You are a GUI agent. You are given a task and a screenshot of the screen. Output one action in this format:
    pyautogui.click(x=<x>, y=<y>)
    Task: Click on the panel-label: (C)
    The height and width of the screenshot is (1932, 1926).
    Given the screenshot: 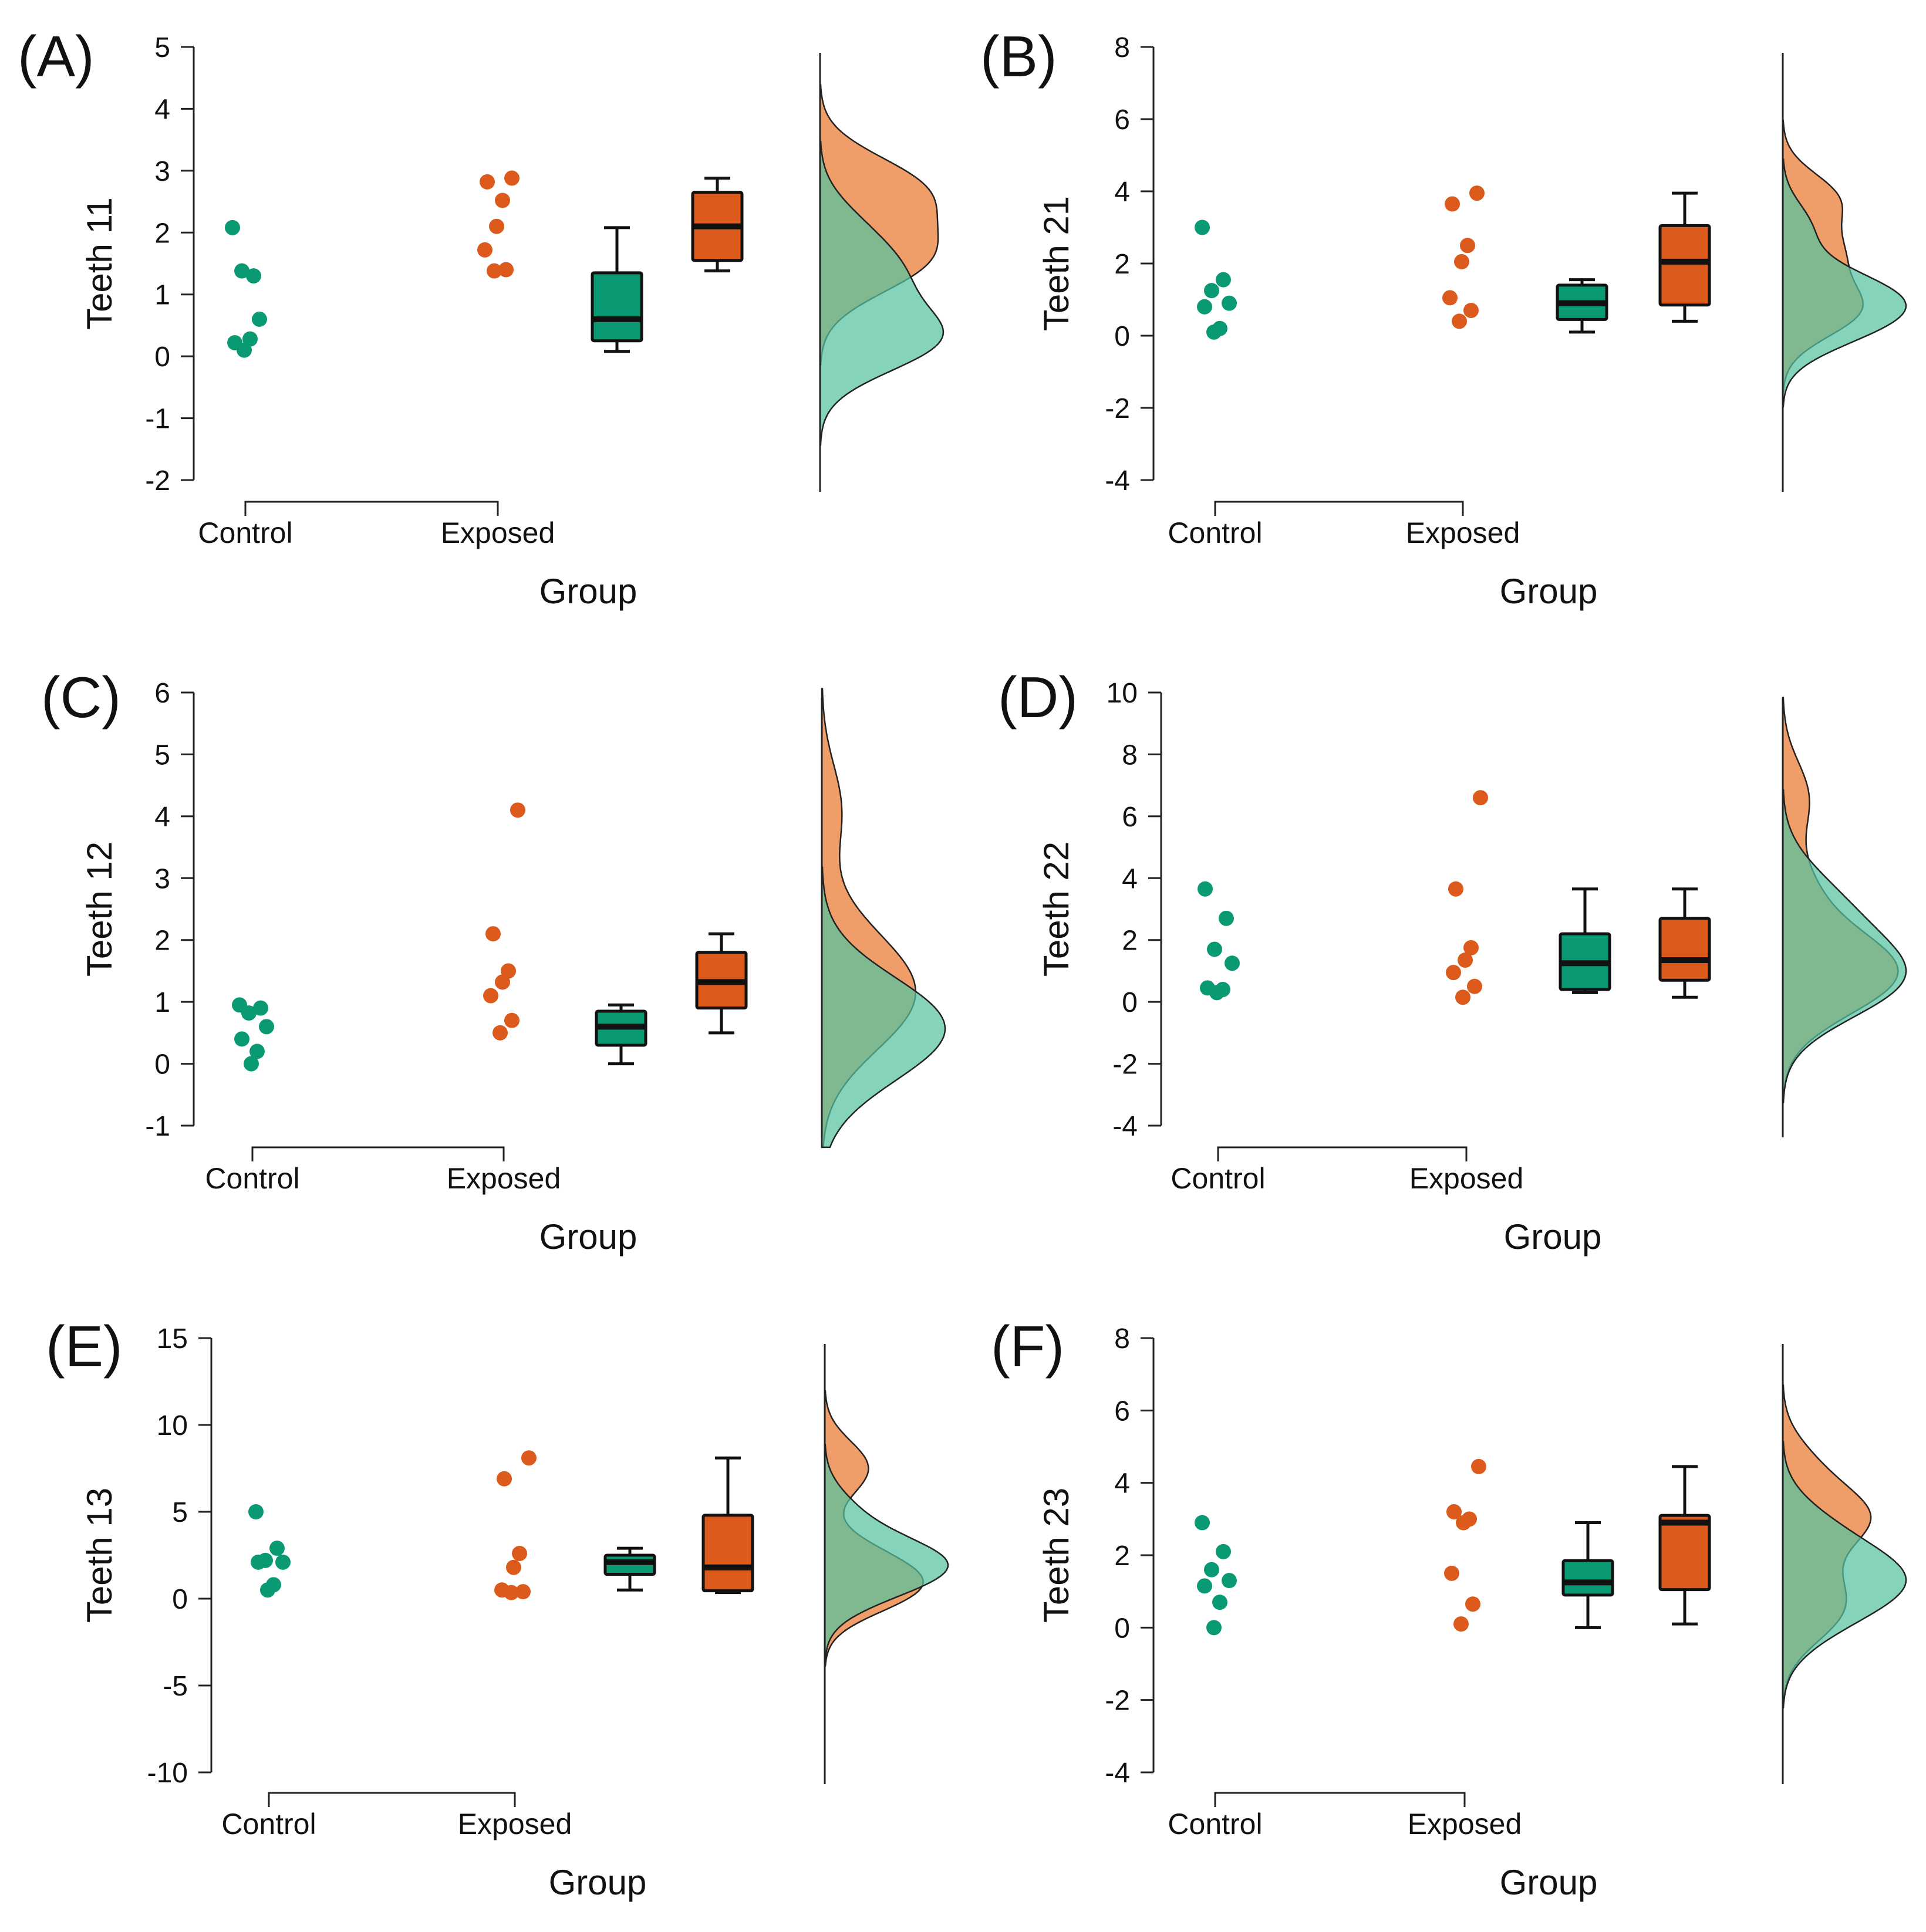 What is the action you would take?
    pyautogui.click(x=81, y=697)
    